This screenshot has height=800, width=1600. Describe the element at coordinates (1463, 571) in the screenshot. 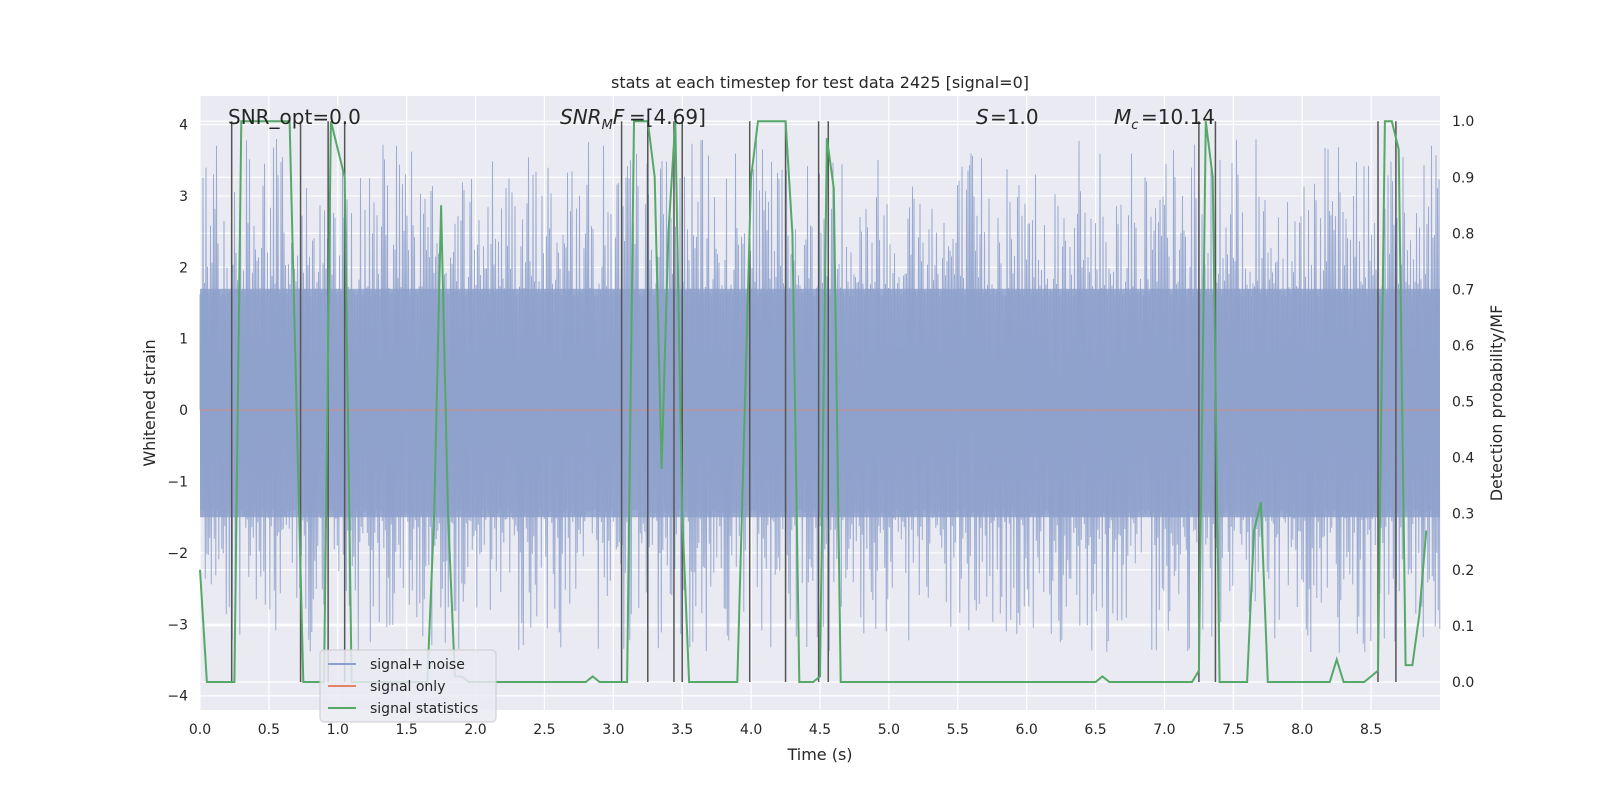

I see `right-y-tick-label: 0.2` at that location.